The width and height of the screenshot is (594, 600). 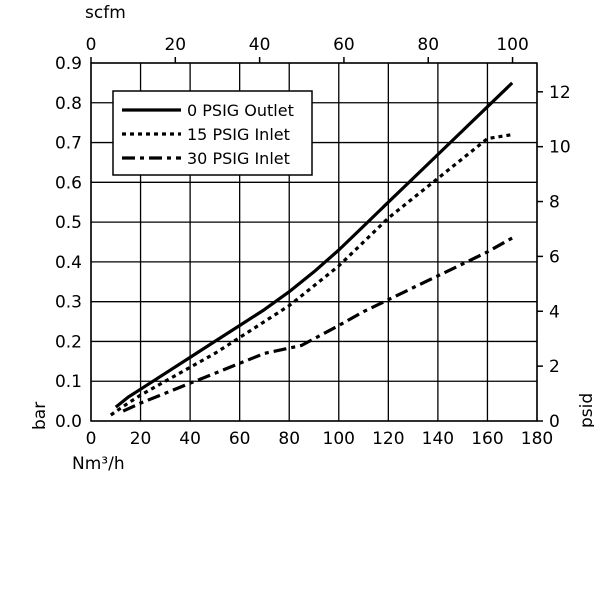 I want to click on legend-label-2: 15 PSIG Inlet, so click(x=238, y=134).